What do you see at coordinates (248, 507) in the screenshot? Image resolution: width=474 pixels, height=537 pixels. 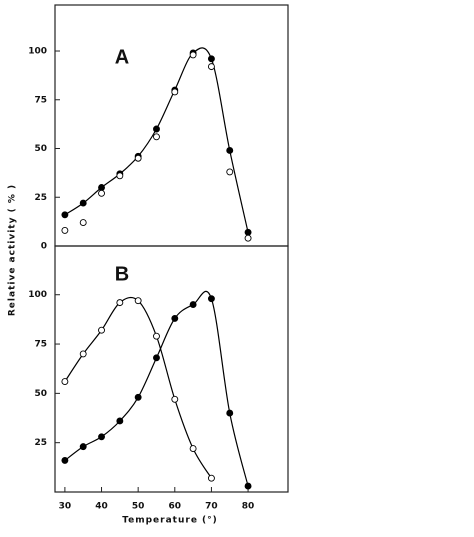 I see `x-tick-label: 80` at bounding box center [248, 507].